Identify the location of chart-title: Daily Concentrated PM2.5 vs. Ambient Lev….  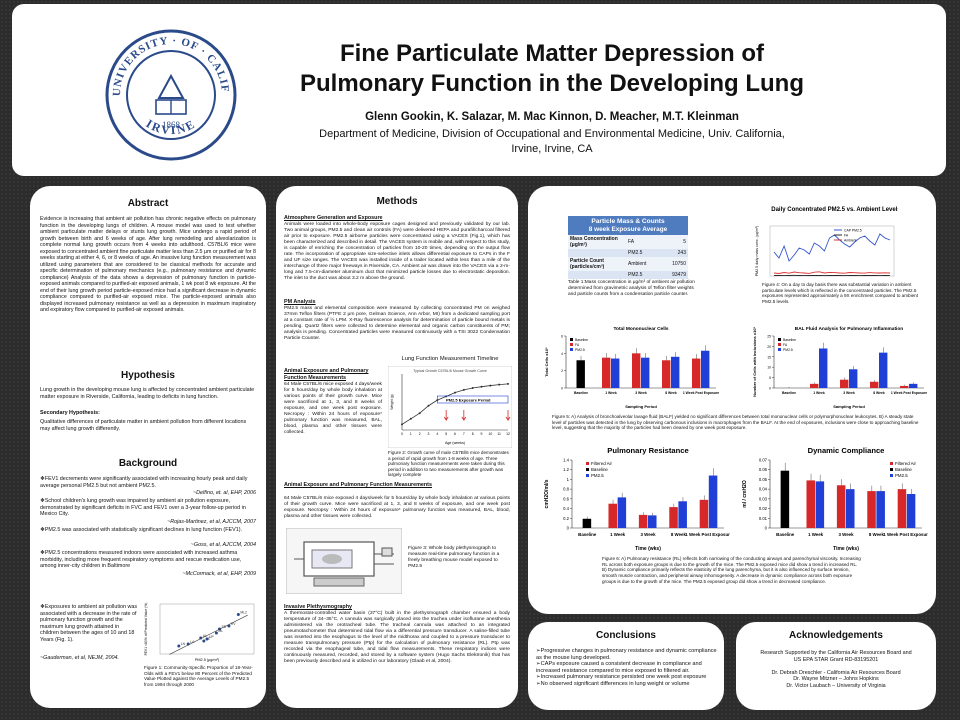
(834, 210).